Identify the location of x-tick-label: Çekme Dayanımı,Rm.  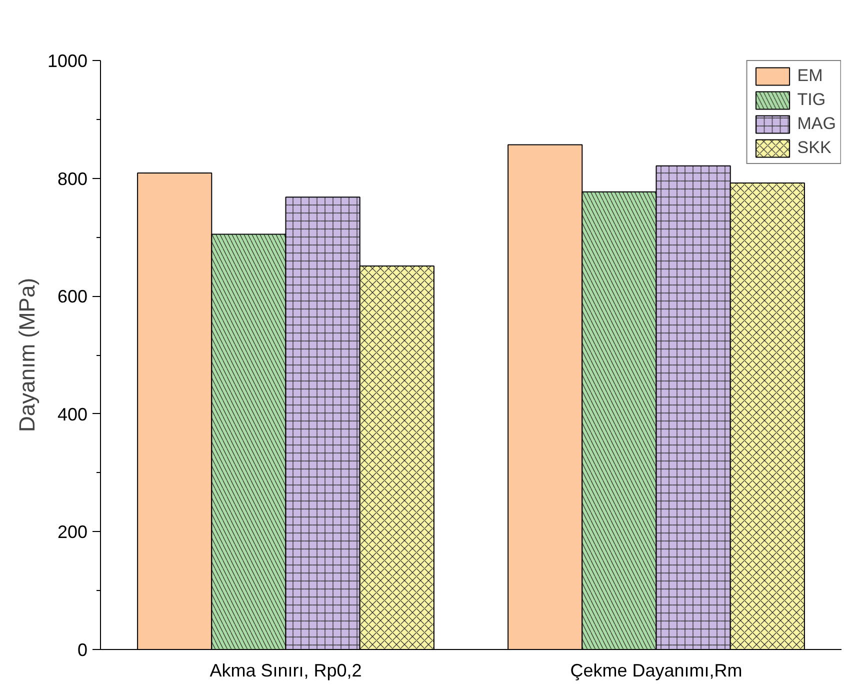
(656, 670).